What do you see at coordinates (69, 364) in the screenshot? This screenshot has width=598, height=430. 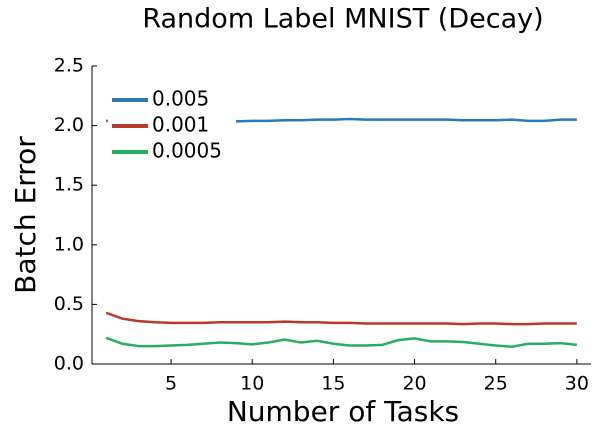 I see `y-tick-label: 0.0` at bounding box center [69, 364].